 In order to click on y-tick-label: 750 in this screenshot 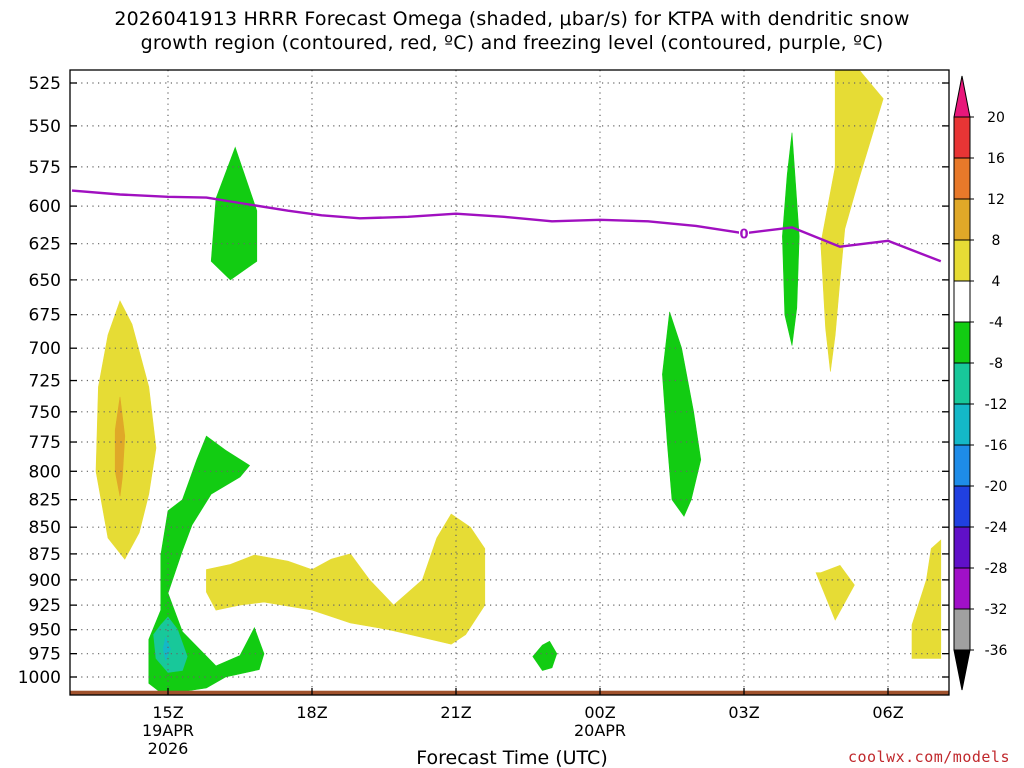, I will do `click(45, 413)`.